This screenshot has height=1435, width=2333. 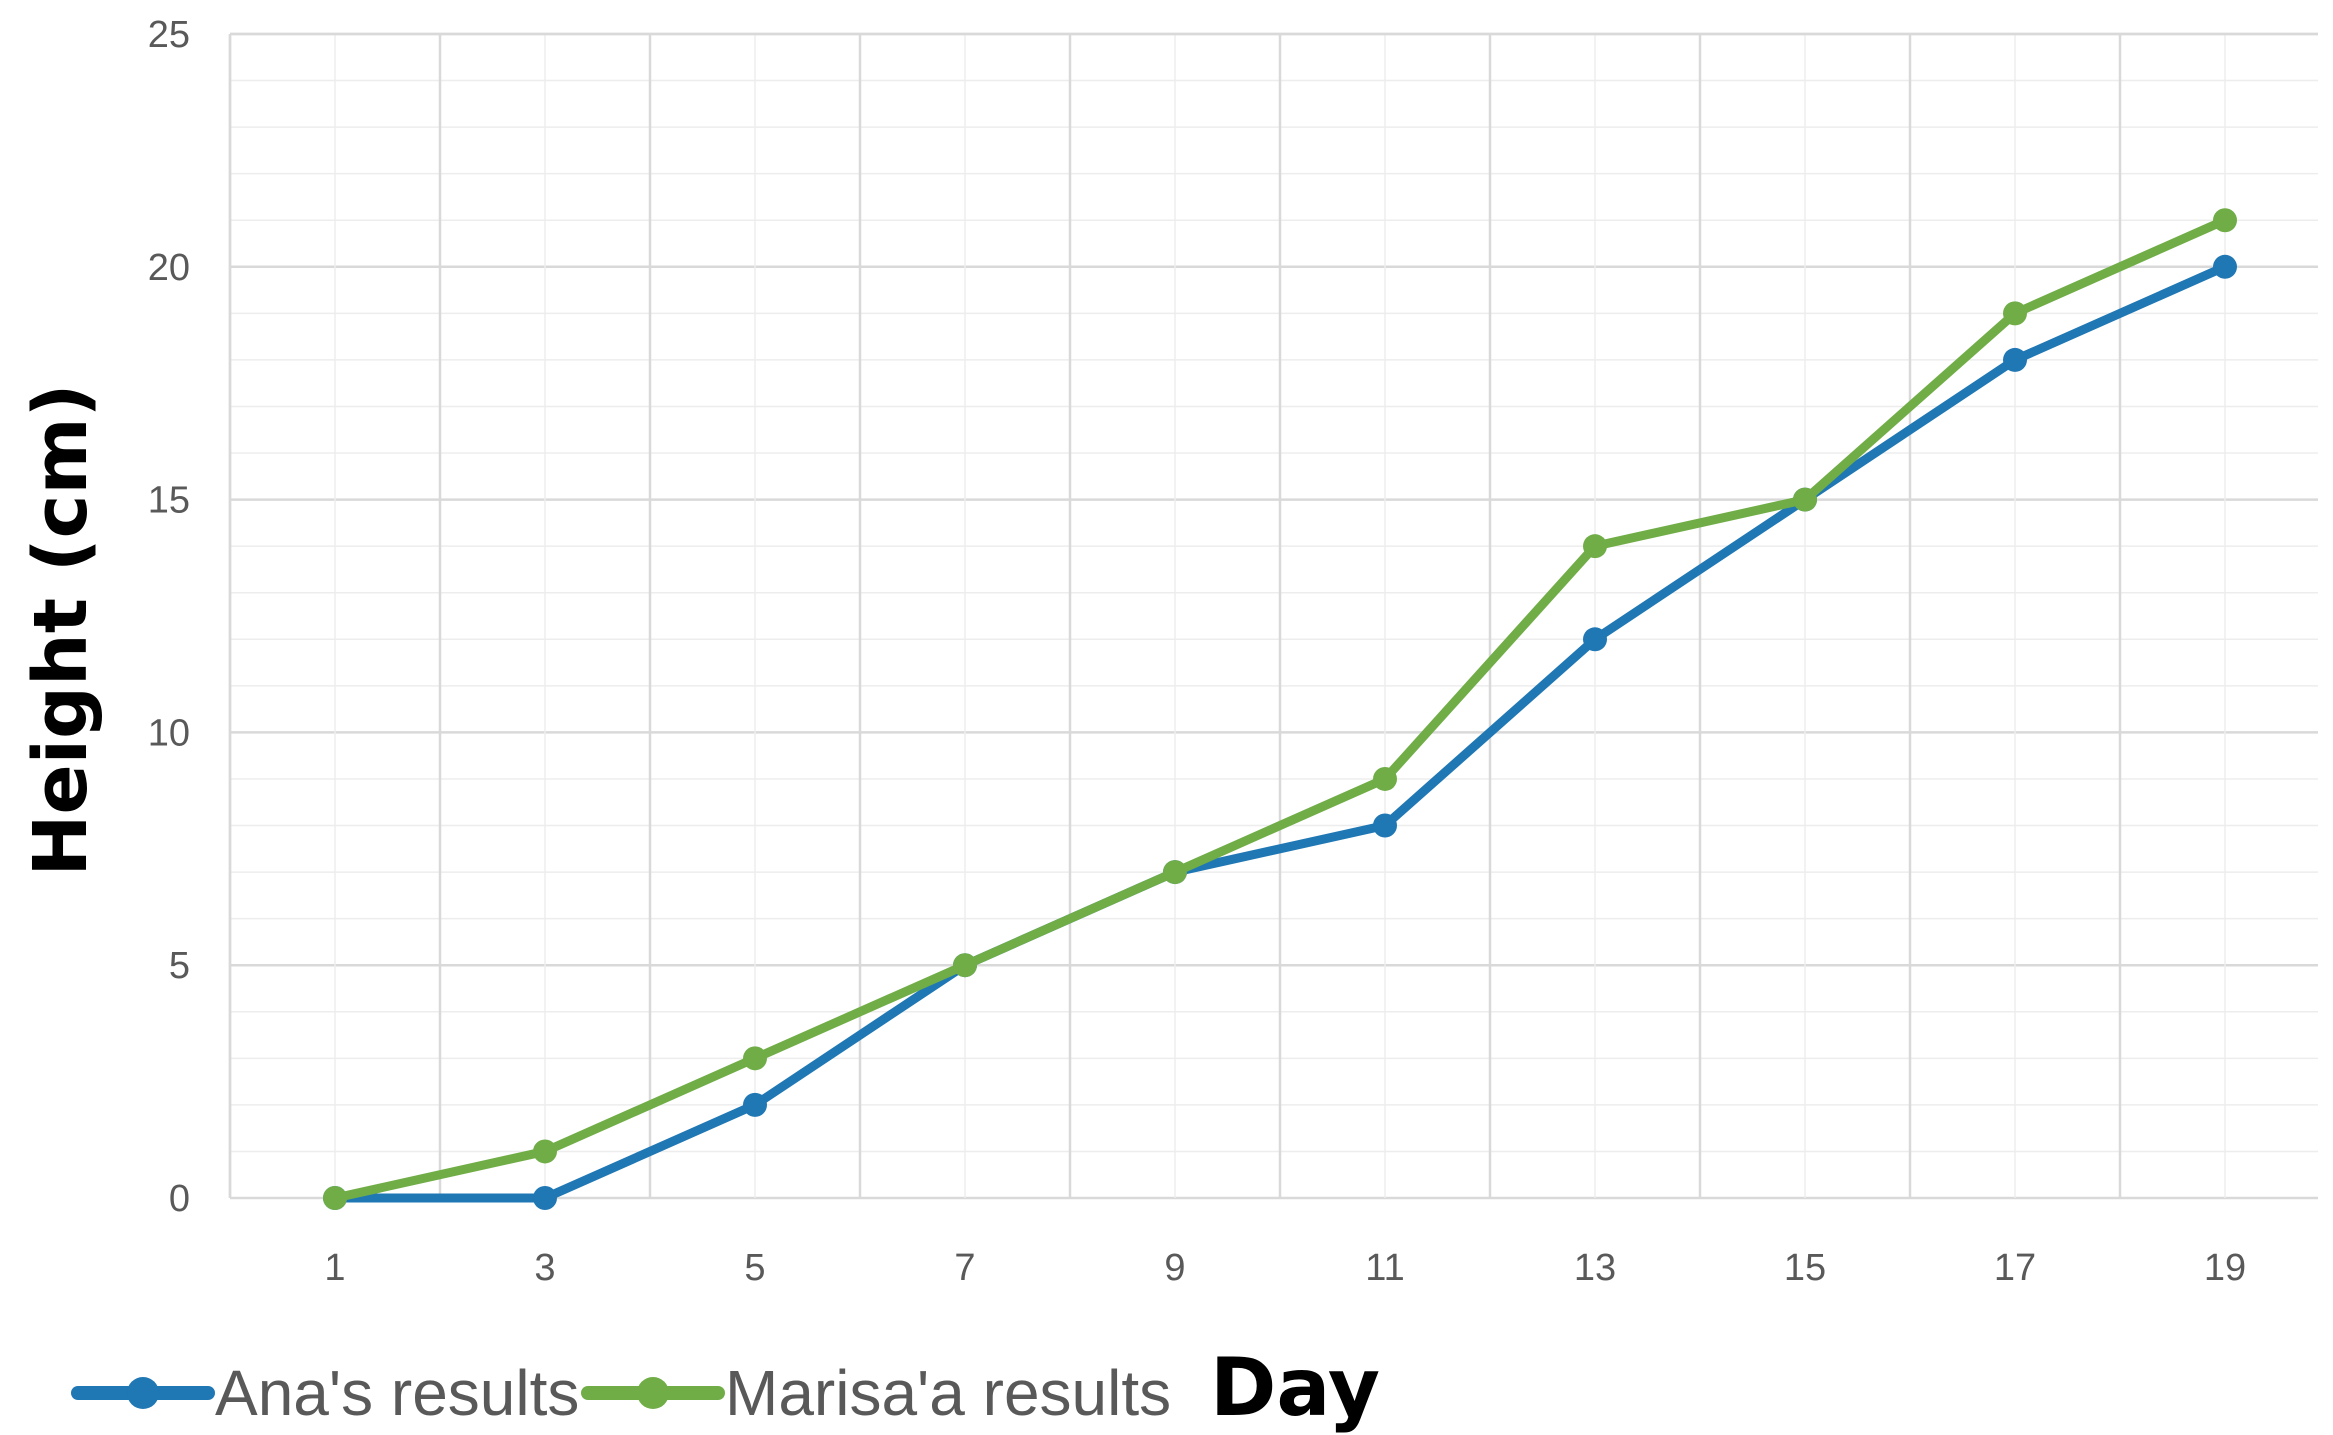 I want to click on x-tick-label: 7, so click(x=964, y=1268).